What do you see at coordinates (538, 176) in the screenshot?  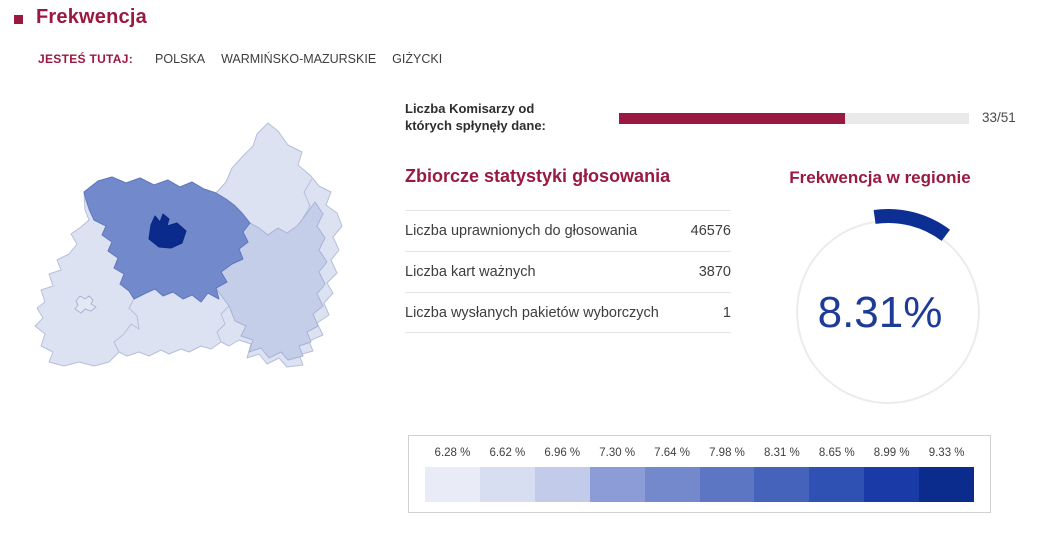 I see `statistics-title: Zbiorcze statystyki głosowania` at bounding box center [538, 176].